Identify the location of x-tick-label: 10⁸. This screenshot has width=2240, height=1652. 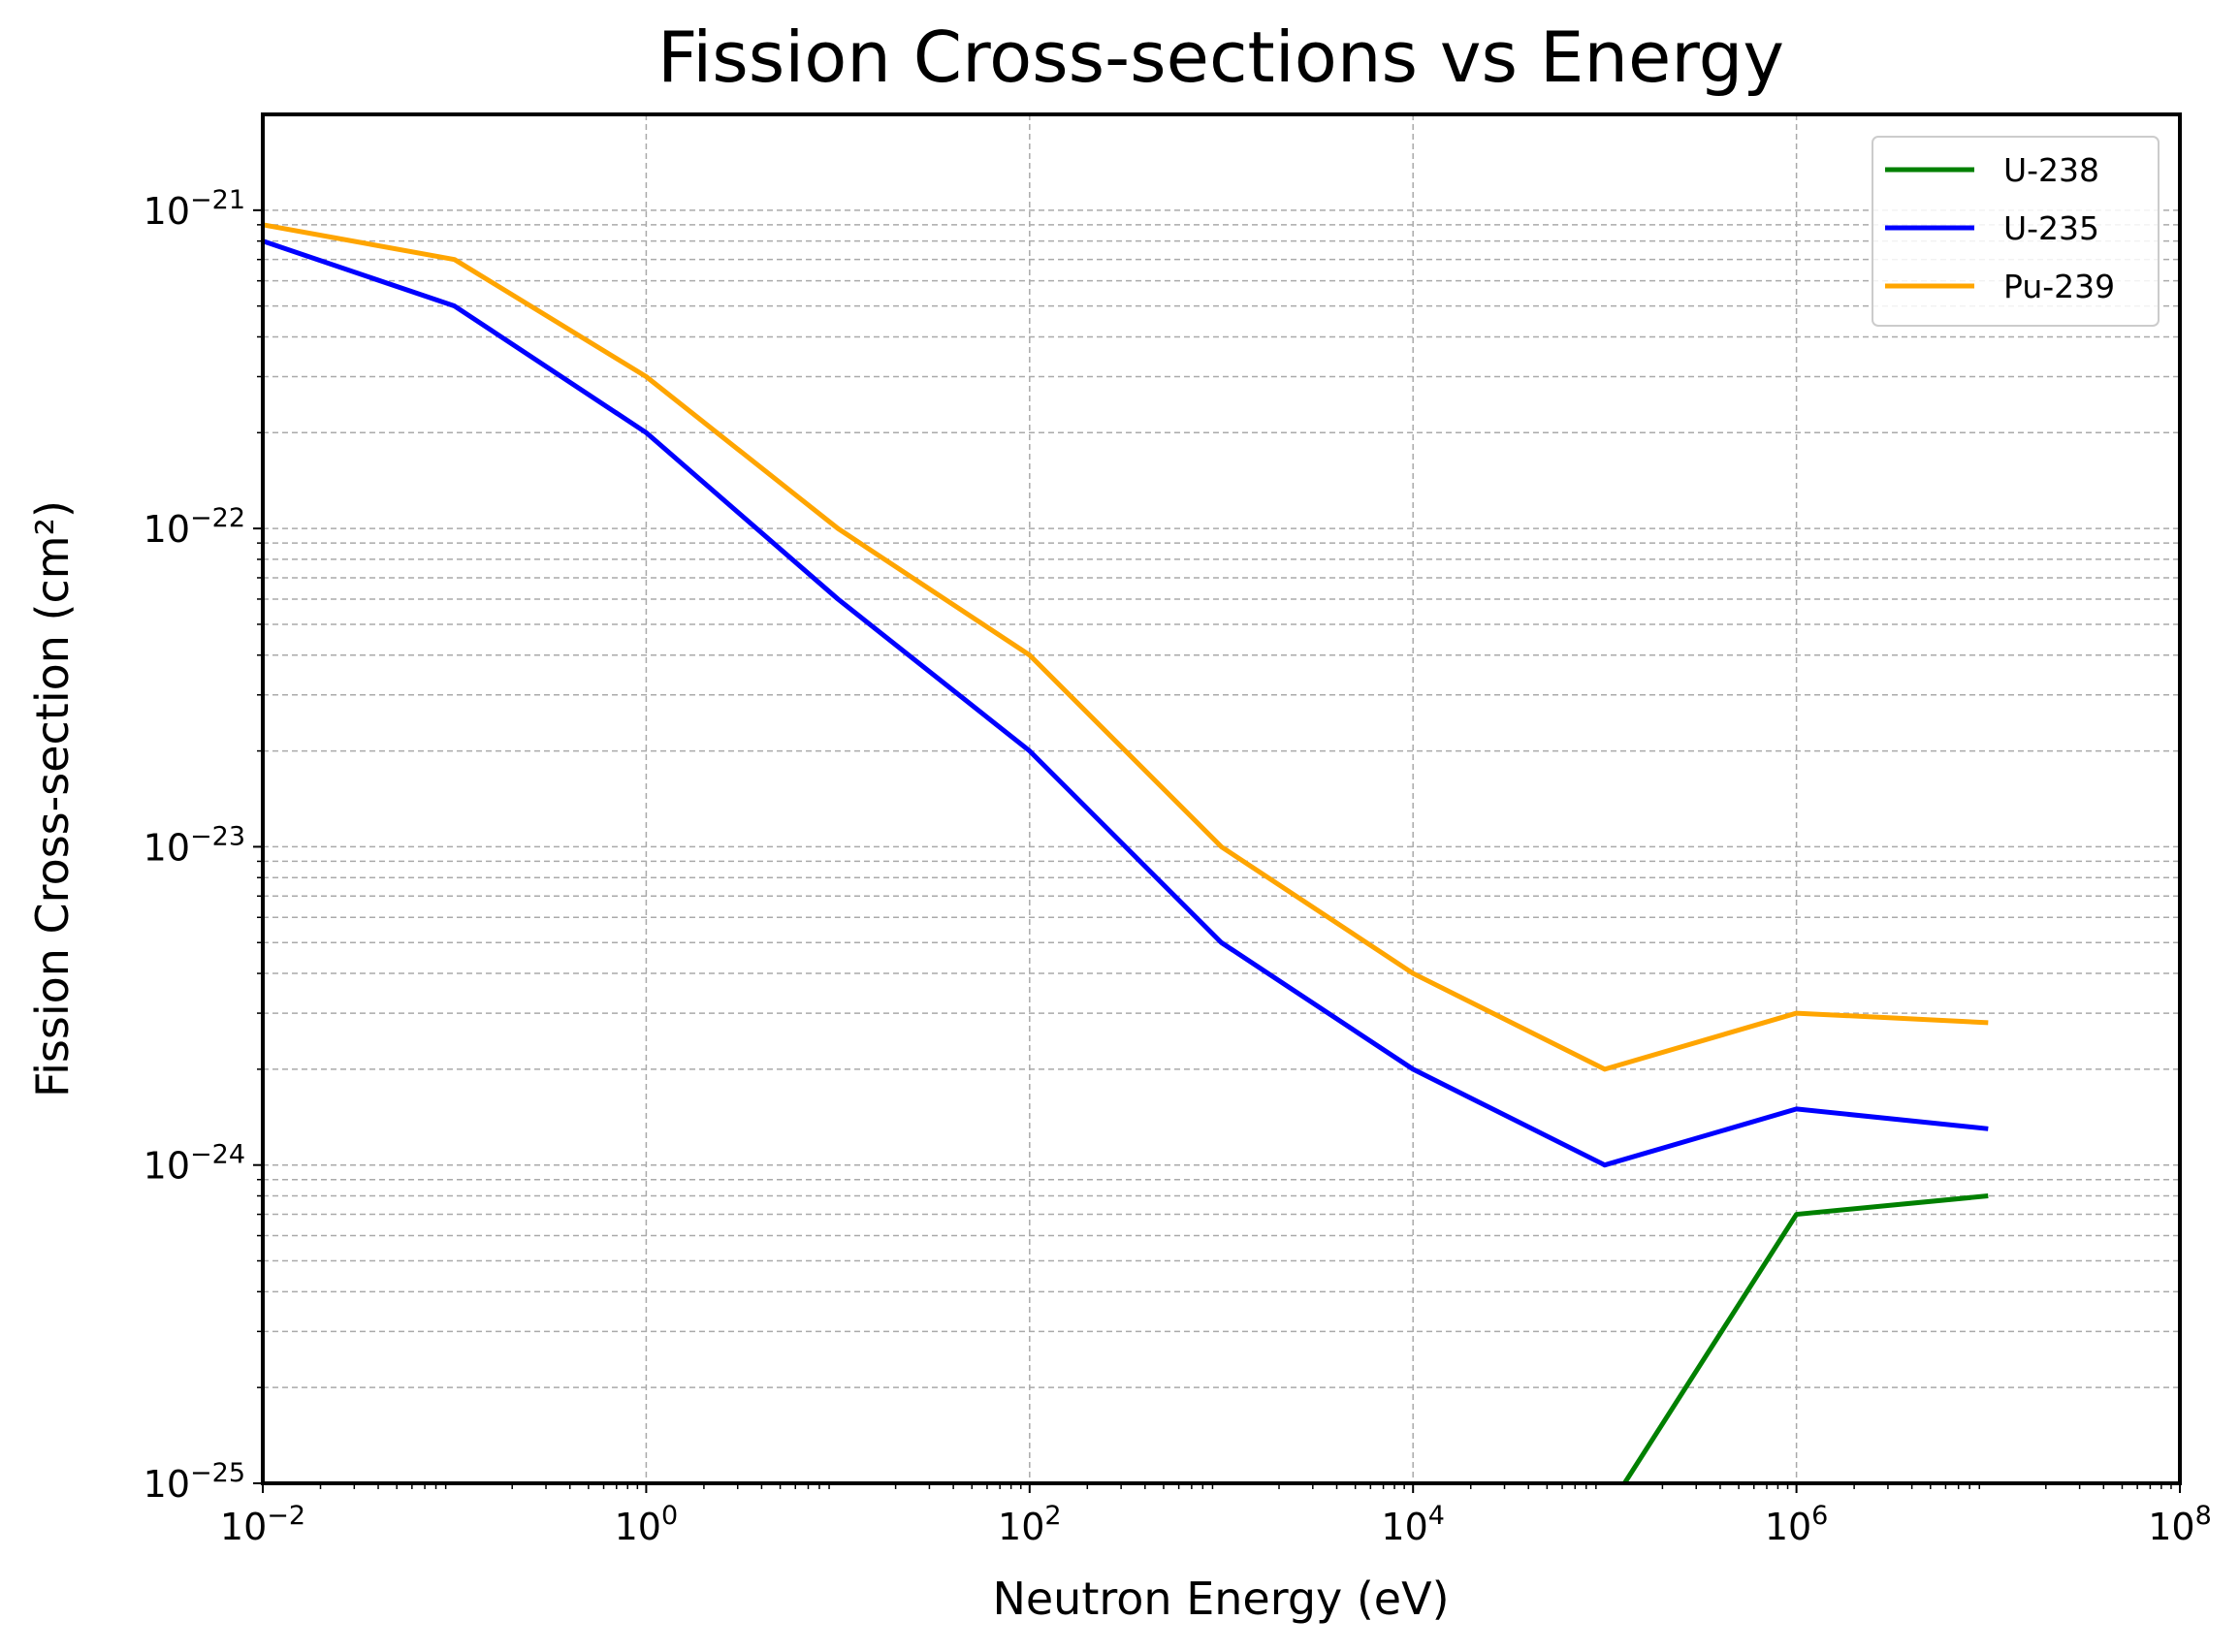
(2180, 1525).